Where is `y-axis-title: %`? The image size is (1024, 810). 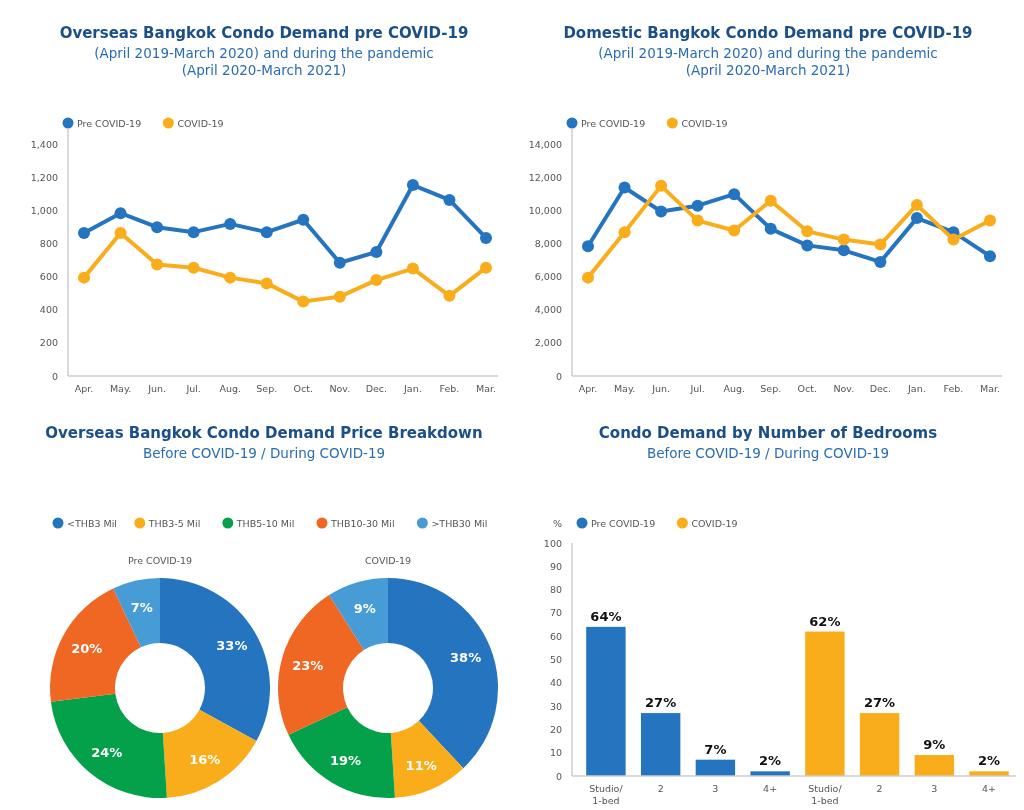 y-axis-title: % is located at coordinates (557, 523).